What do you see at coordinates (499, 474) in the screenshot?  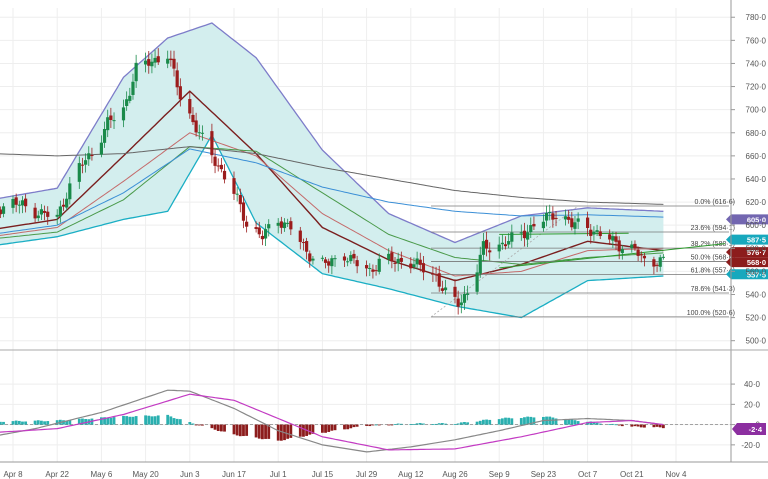 I see `x-tick-label: Sep 9` at bounding box center [499, 474].